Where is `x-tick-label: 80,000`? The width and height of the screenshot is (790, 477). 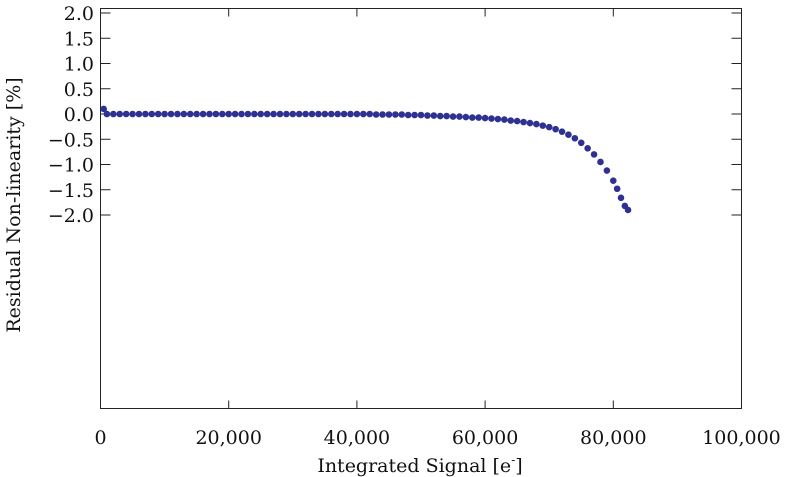 x-tick-label: 80,000 is located at coordinates (613, 438).